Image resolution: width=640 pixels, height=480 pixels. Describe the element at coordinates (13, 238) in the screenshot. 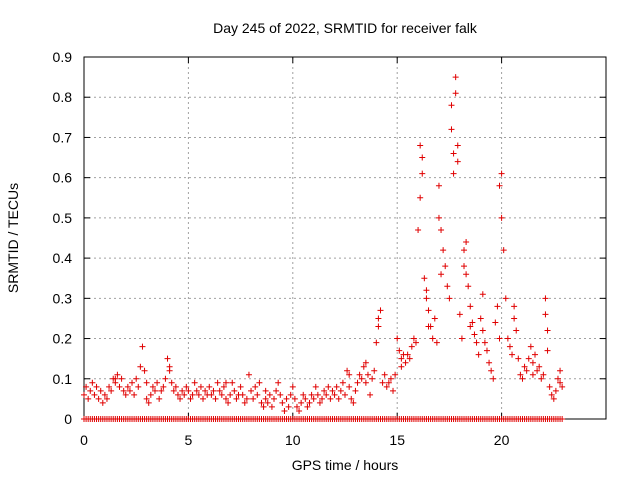

I see `y-axis-label: SRMTID / TECUs` at that location.